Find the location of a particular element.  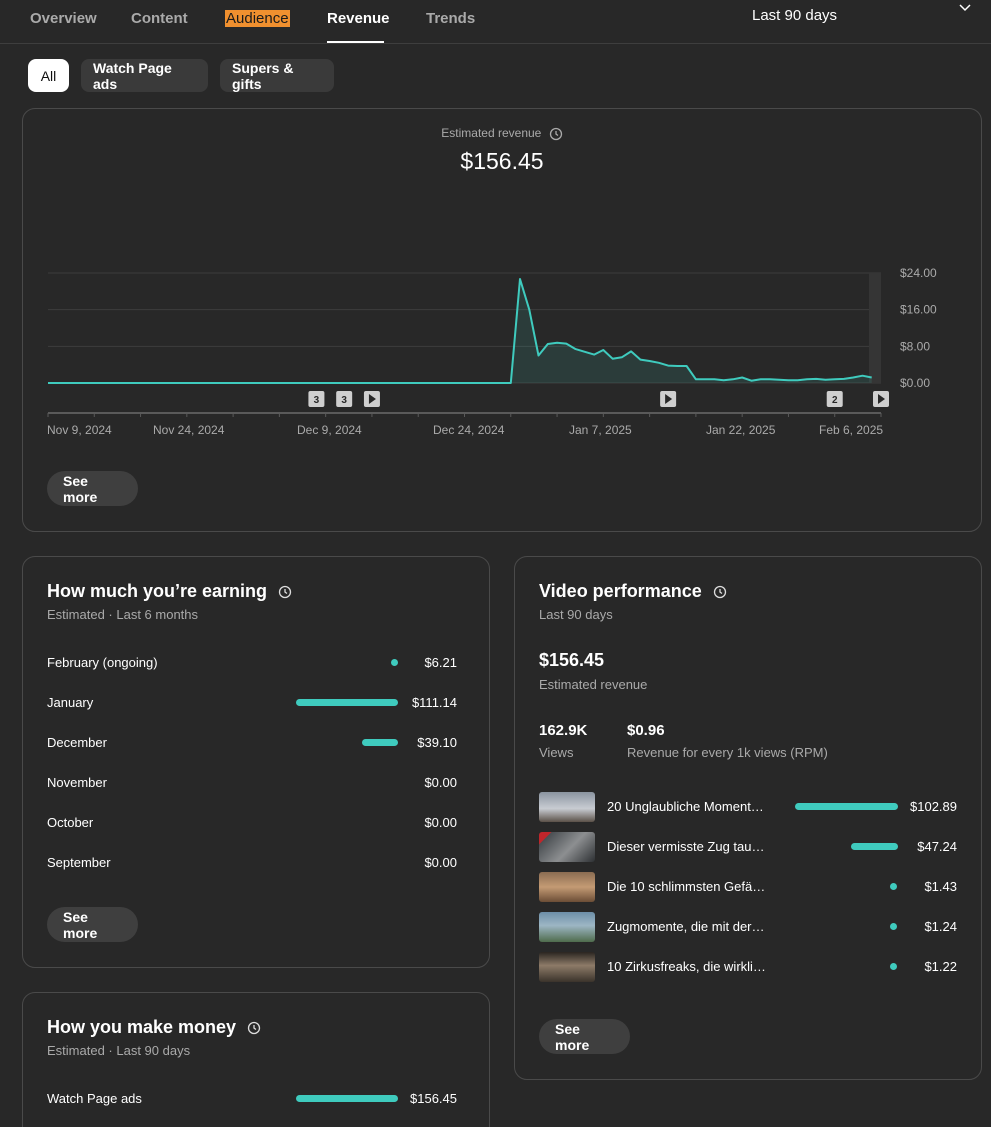

chart-x-tick-label: Nov 24, 2024 is located at coordinates (189, 430).